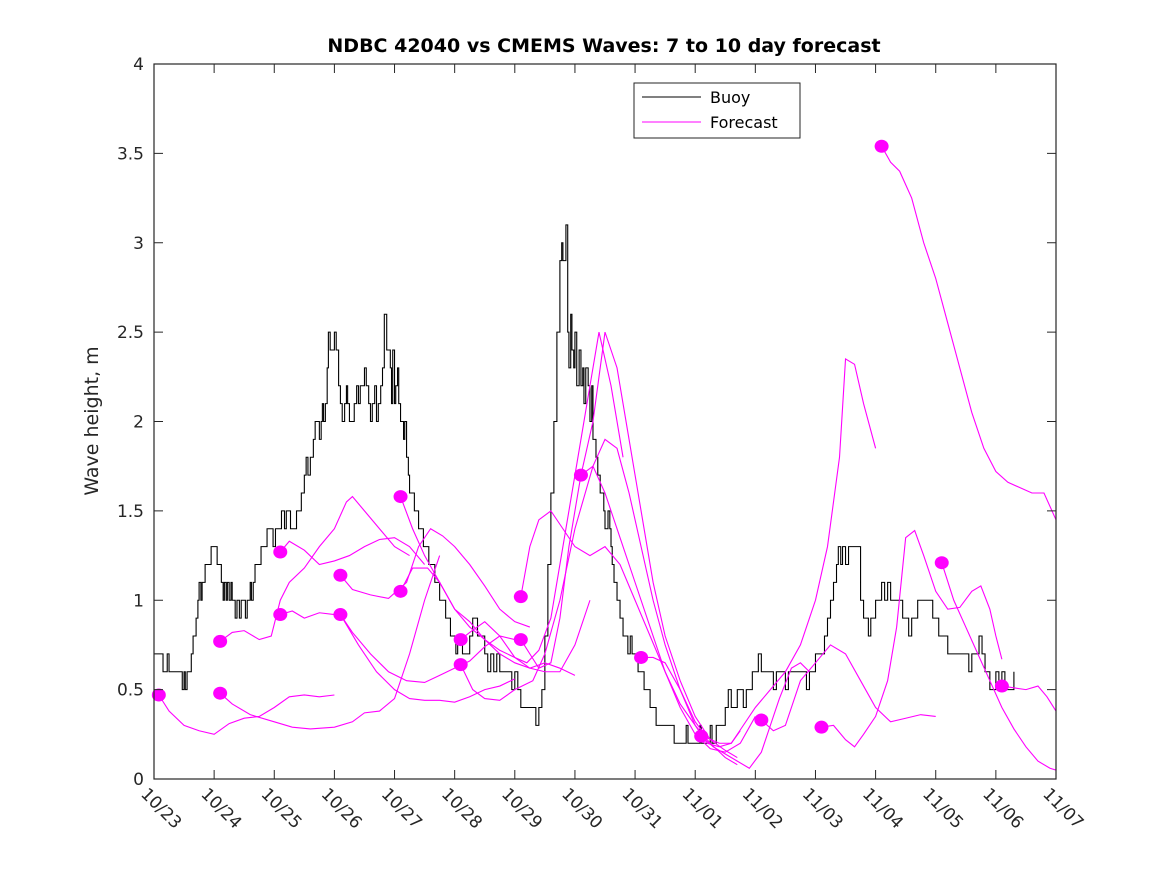 Image resolution: width=1167 pixels, height=875 pixels. Describe the element at coordinates (744, 122) in the screenshot. I see `legend-label-forecast: Forecast` at that location.